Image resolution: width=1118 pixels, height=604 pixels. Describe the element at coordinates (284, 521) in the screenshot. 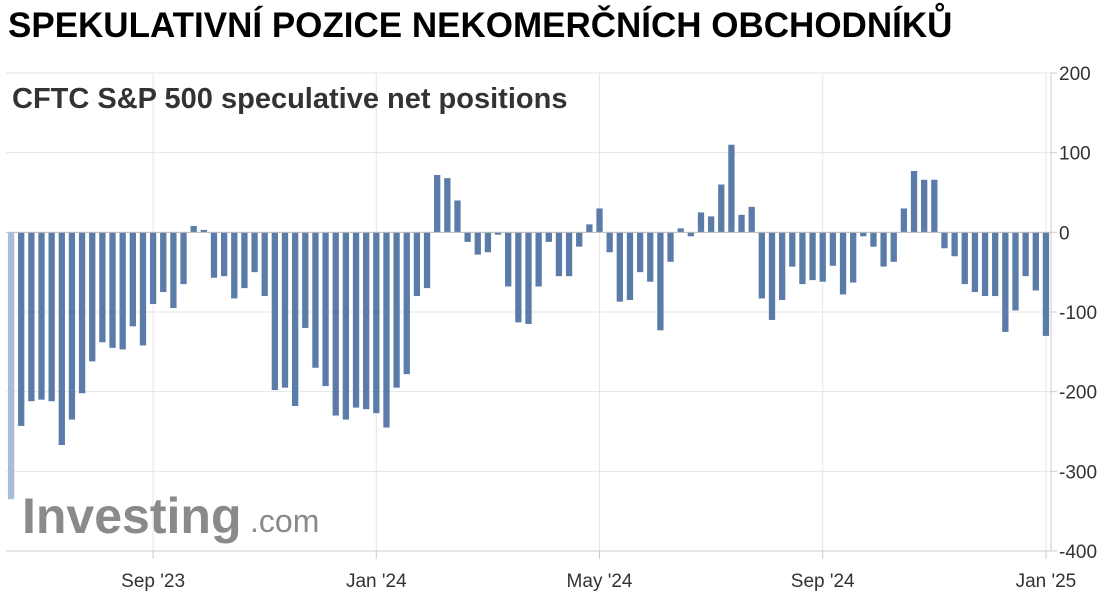

I see `logo-suffix: .com` at that location.